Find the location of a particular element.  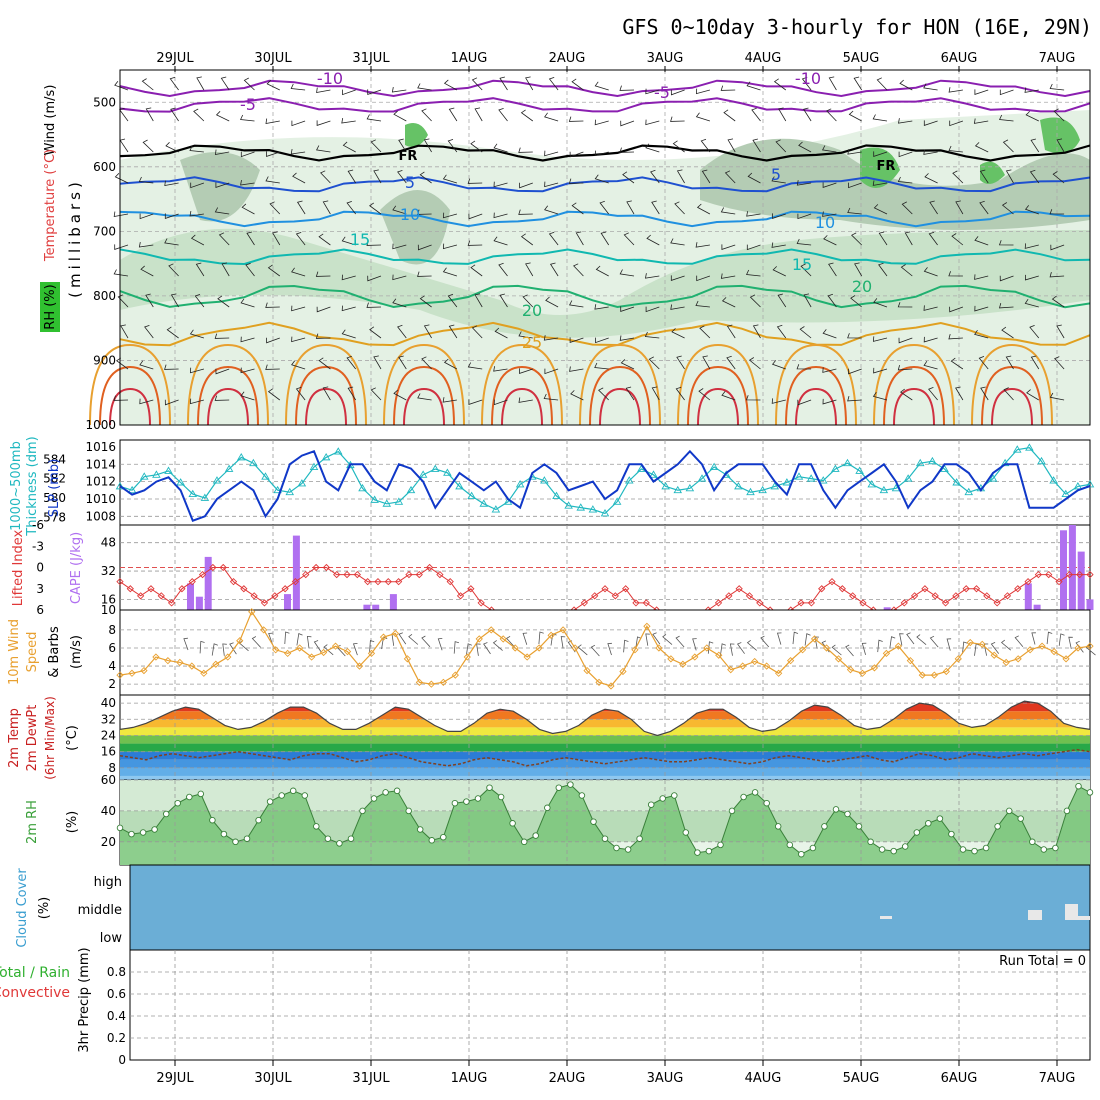

cape-tick-label: 10 is located at coordinates (108, 610).